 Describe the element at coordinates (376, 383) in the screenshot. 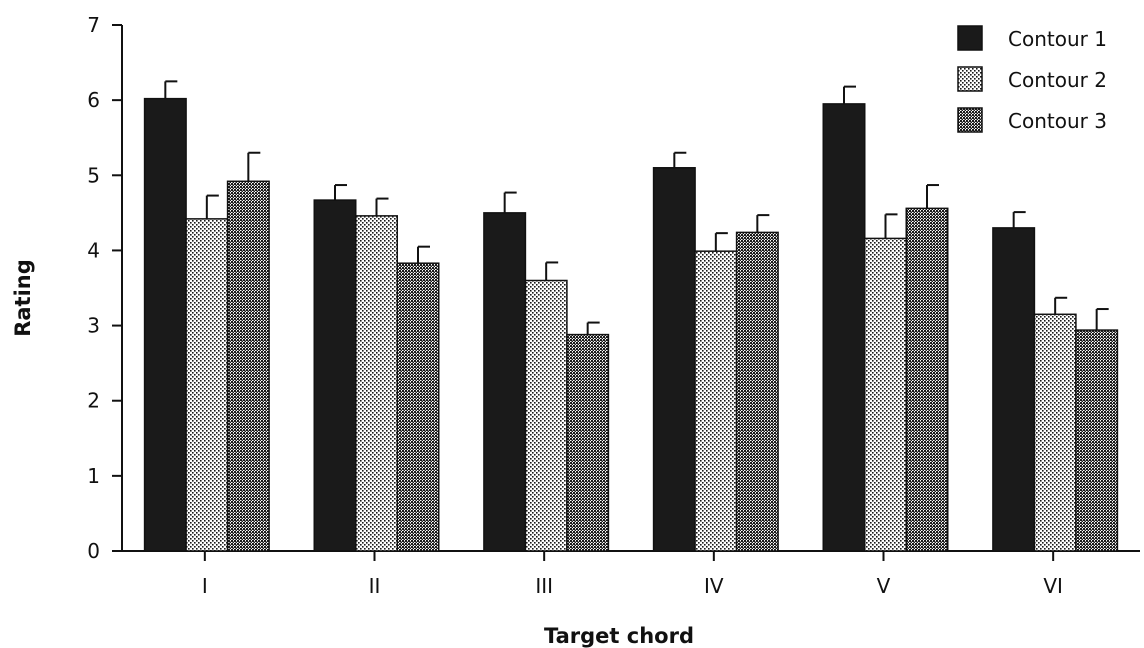

I see `bar-contour-2-II` at that location.